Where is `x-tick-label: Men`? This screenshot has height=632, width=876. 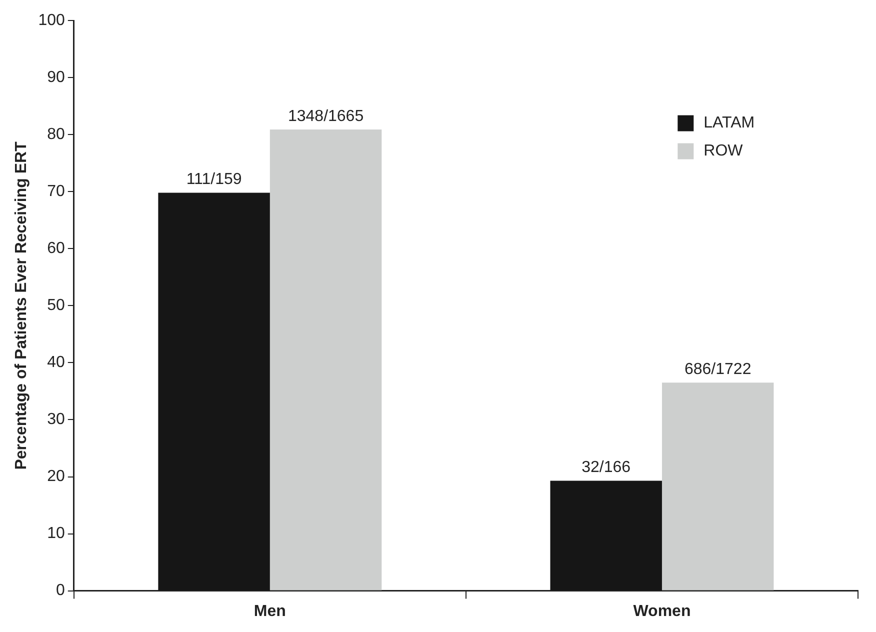 x-tick-label: Men is located at coordinates (270, 611).